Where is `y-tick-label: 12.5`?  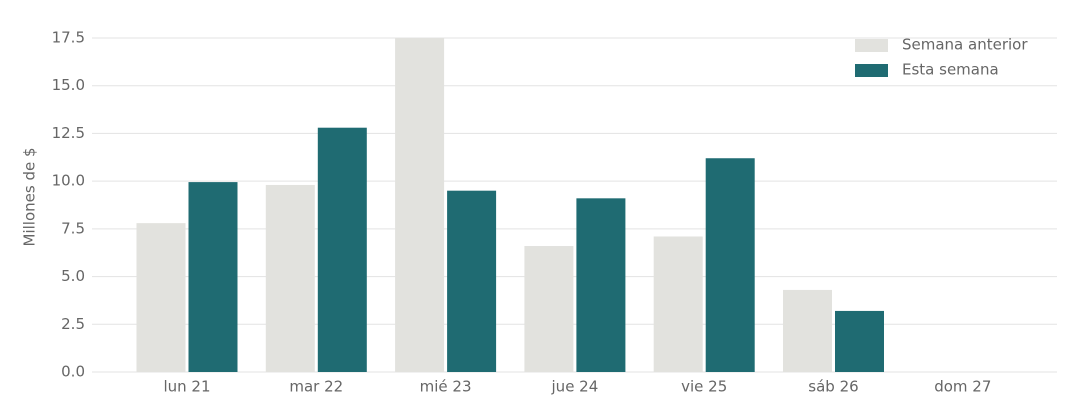
y-tick-label: 12.5 is located at coordinates (68, 133).